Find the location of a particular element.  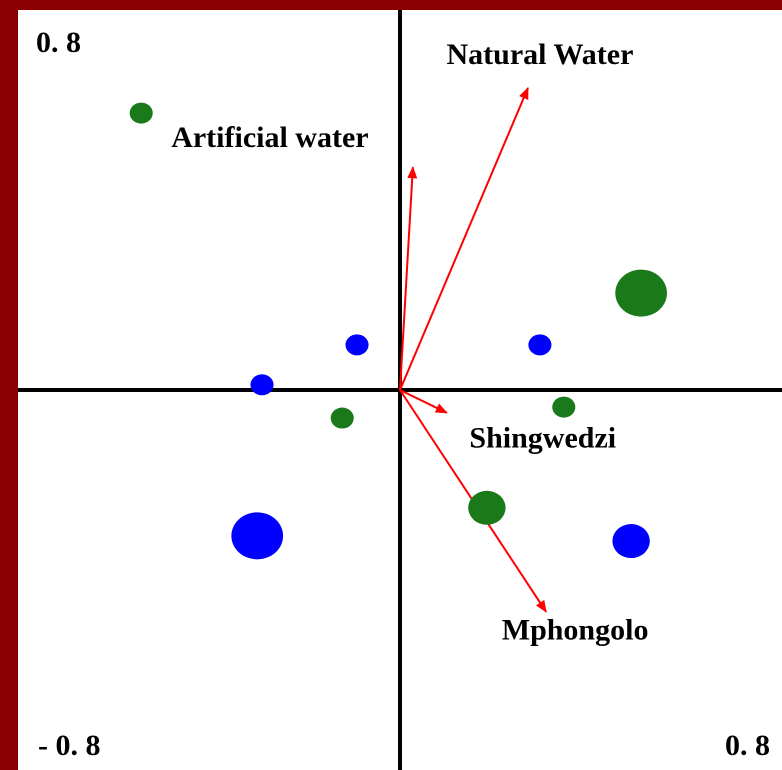

x-tick-label: 0. 8 is located at coordinates (747, 745).